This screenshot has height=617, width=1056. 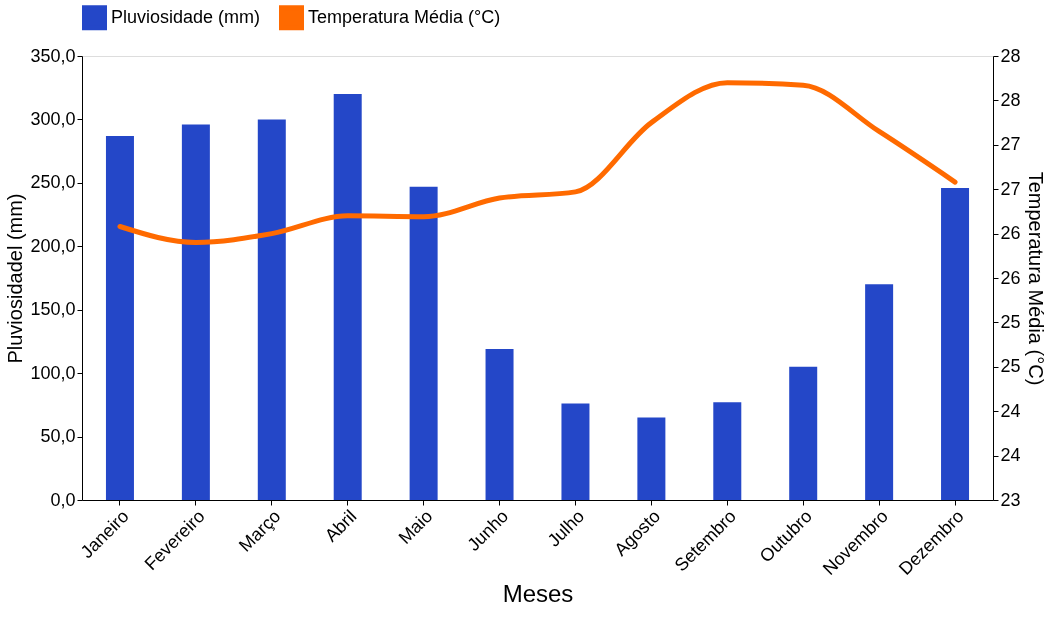 I want to click on x-axis-title: Meses, so click(x=538, y=593).